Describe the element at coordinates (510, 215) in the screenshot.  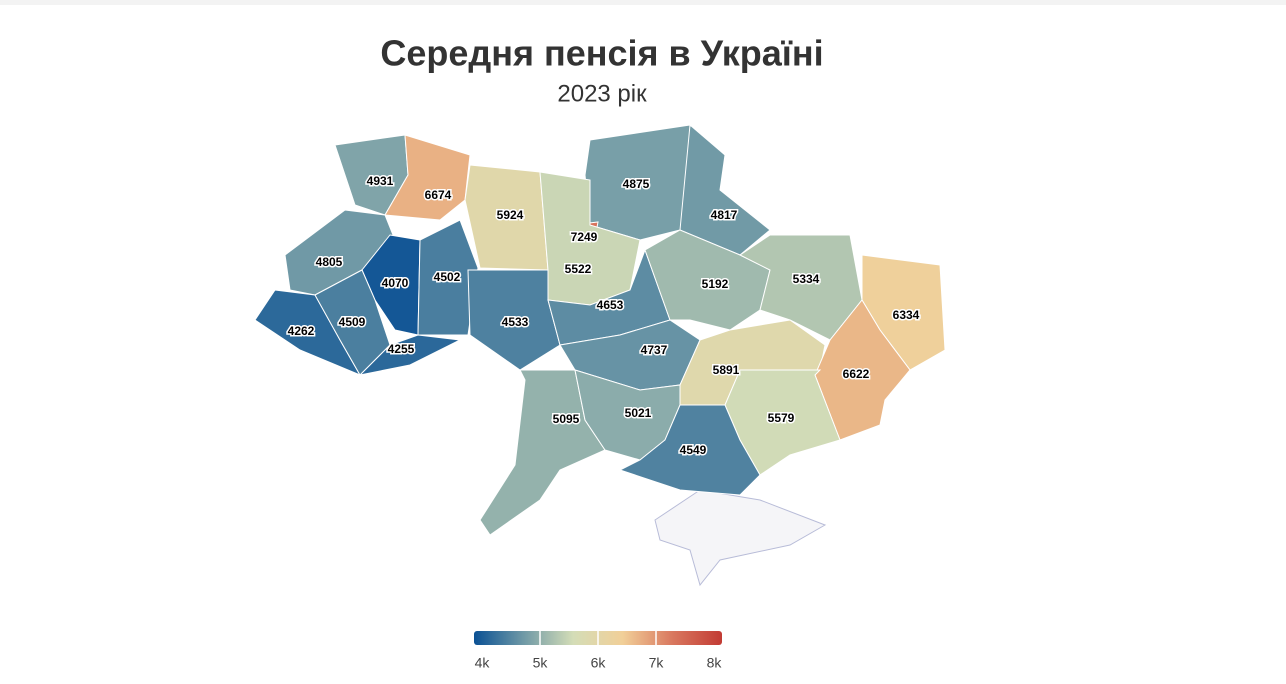
I see `region-label: 5924` at that location.